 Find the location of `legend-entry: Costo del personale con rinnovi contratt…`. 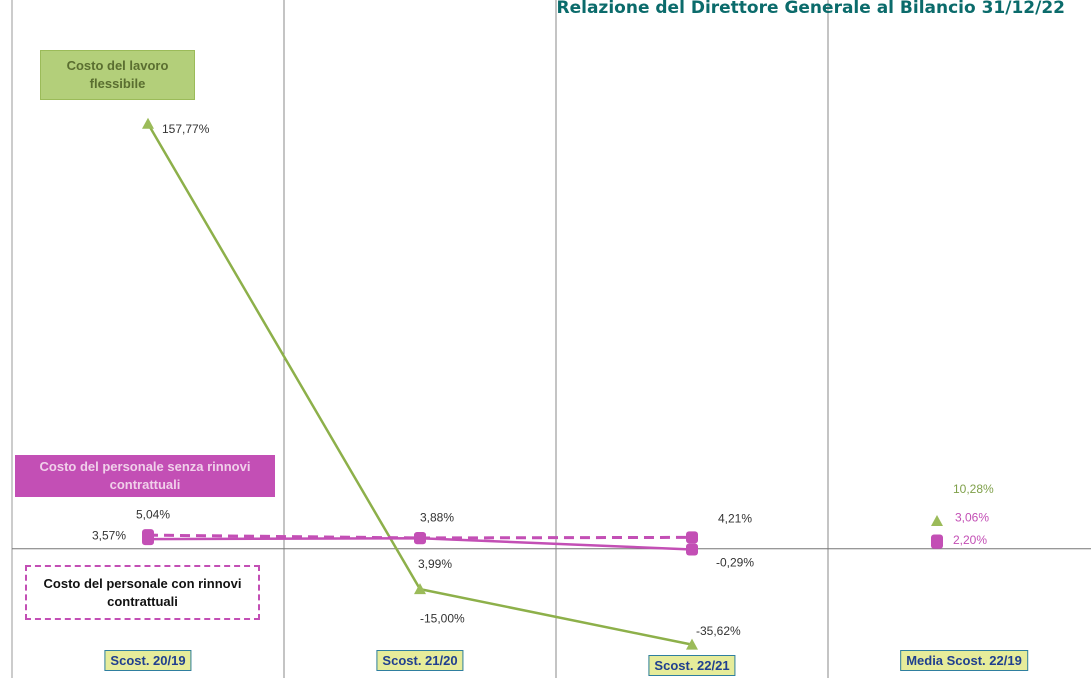

legend-entry: Costo del personale con rinnovi contratt… is located at coordinates (142, 592).